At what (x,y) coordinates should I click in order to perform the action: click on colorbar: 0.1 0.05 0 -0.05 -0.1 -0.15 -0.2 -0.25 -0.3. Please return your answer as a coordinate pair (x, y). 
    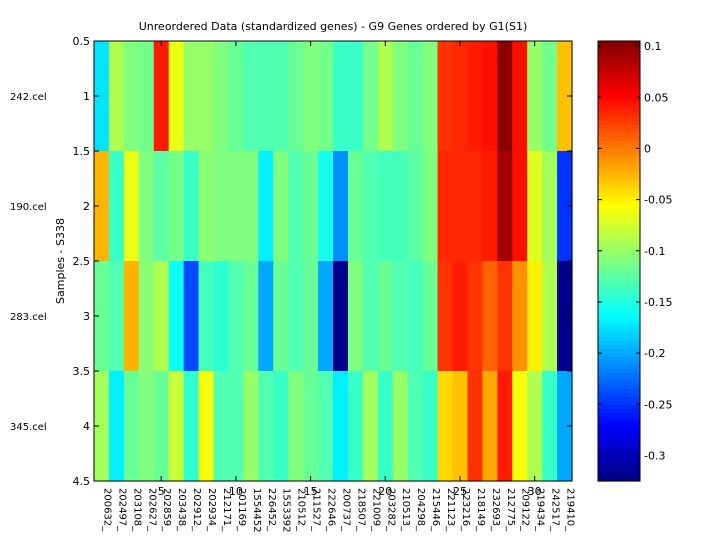
    Looking at the image, I should click on (634, 261).